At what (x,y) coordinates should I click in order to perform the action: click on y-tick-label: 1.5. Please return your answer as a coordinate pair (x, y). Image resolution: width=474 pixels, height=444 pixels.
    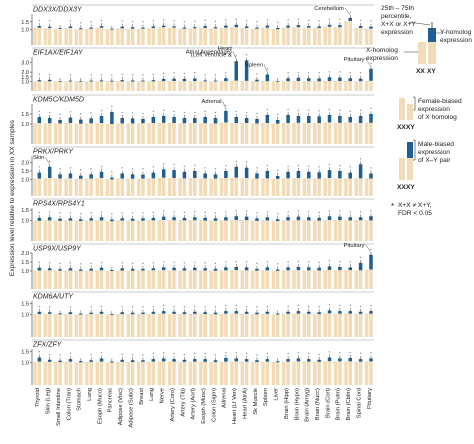
    Looking at the image, I should click on (25, 263).